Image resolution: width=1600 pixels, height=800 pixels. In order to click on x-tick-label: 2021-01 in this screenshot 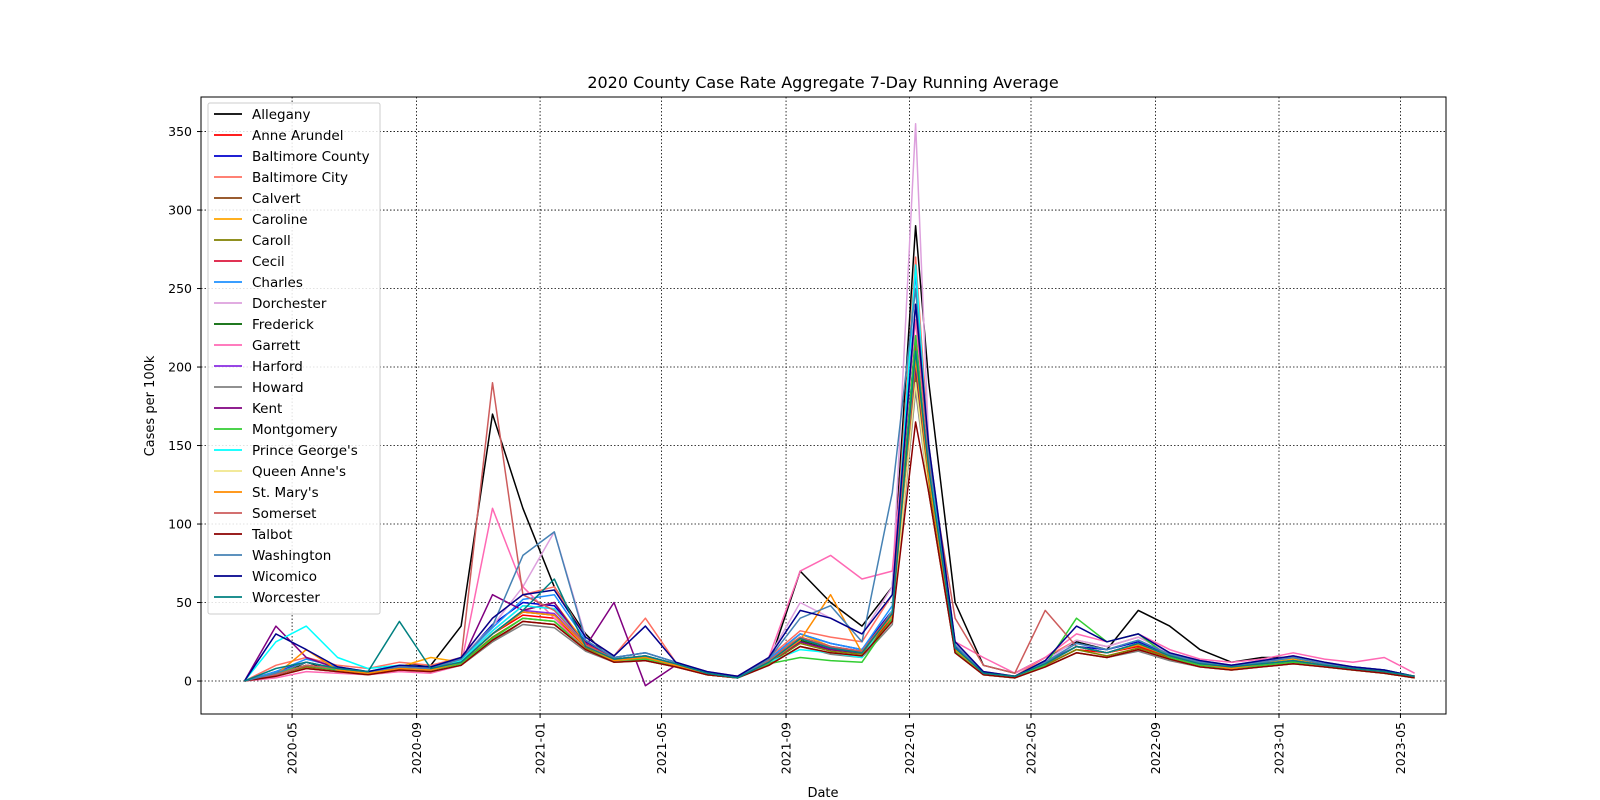, I will do `click(540, 748)`.